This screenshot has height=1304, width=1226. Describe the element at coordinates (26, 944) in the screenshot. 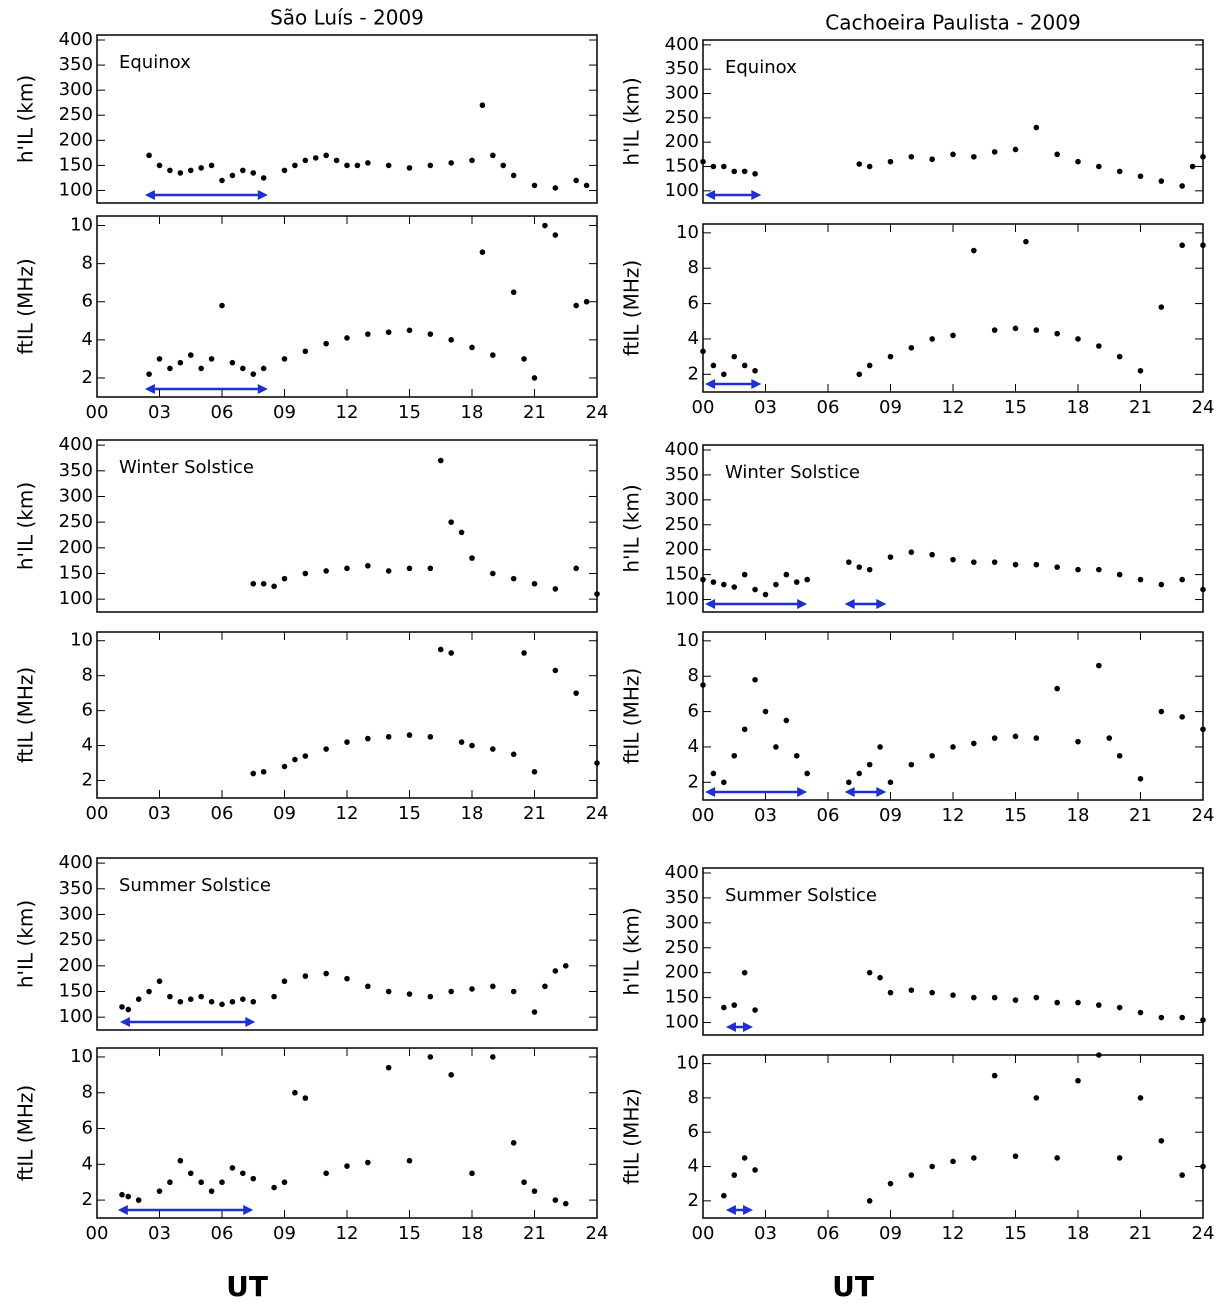

I see `y-axis-label: h'IL (km)` at that location.